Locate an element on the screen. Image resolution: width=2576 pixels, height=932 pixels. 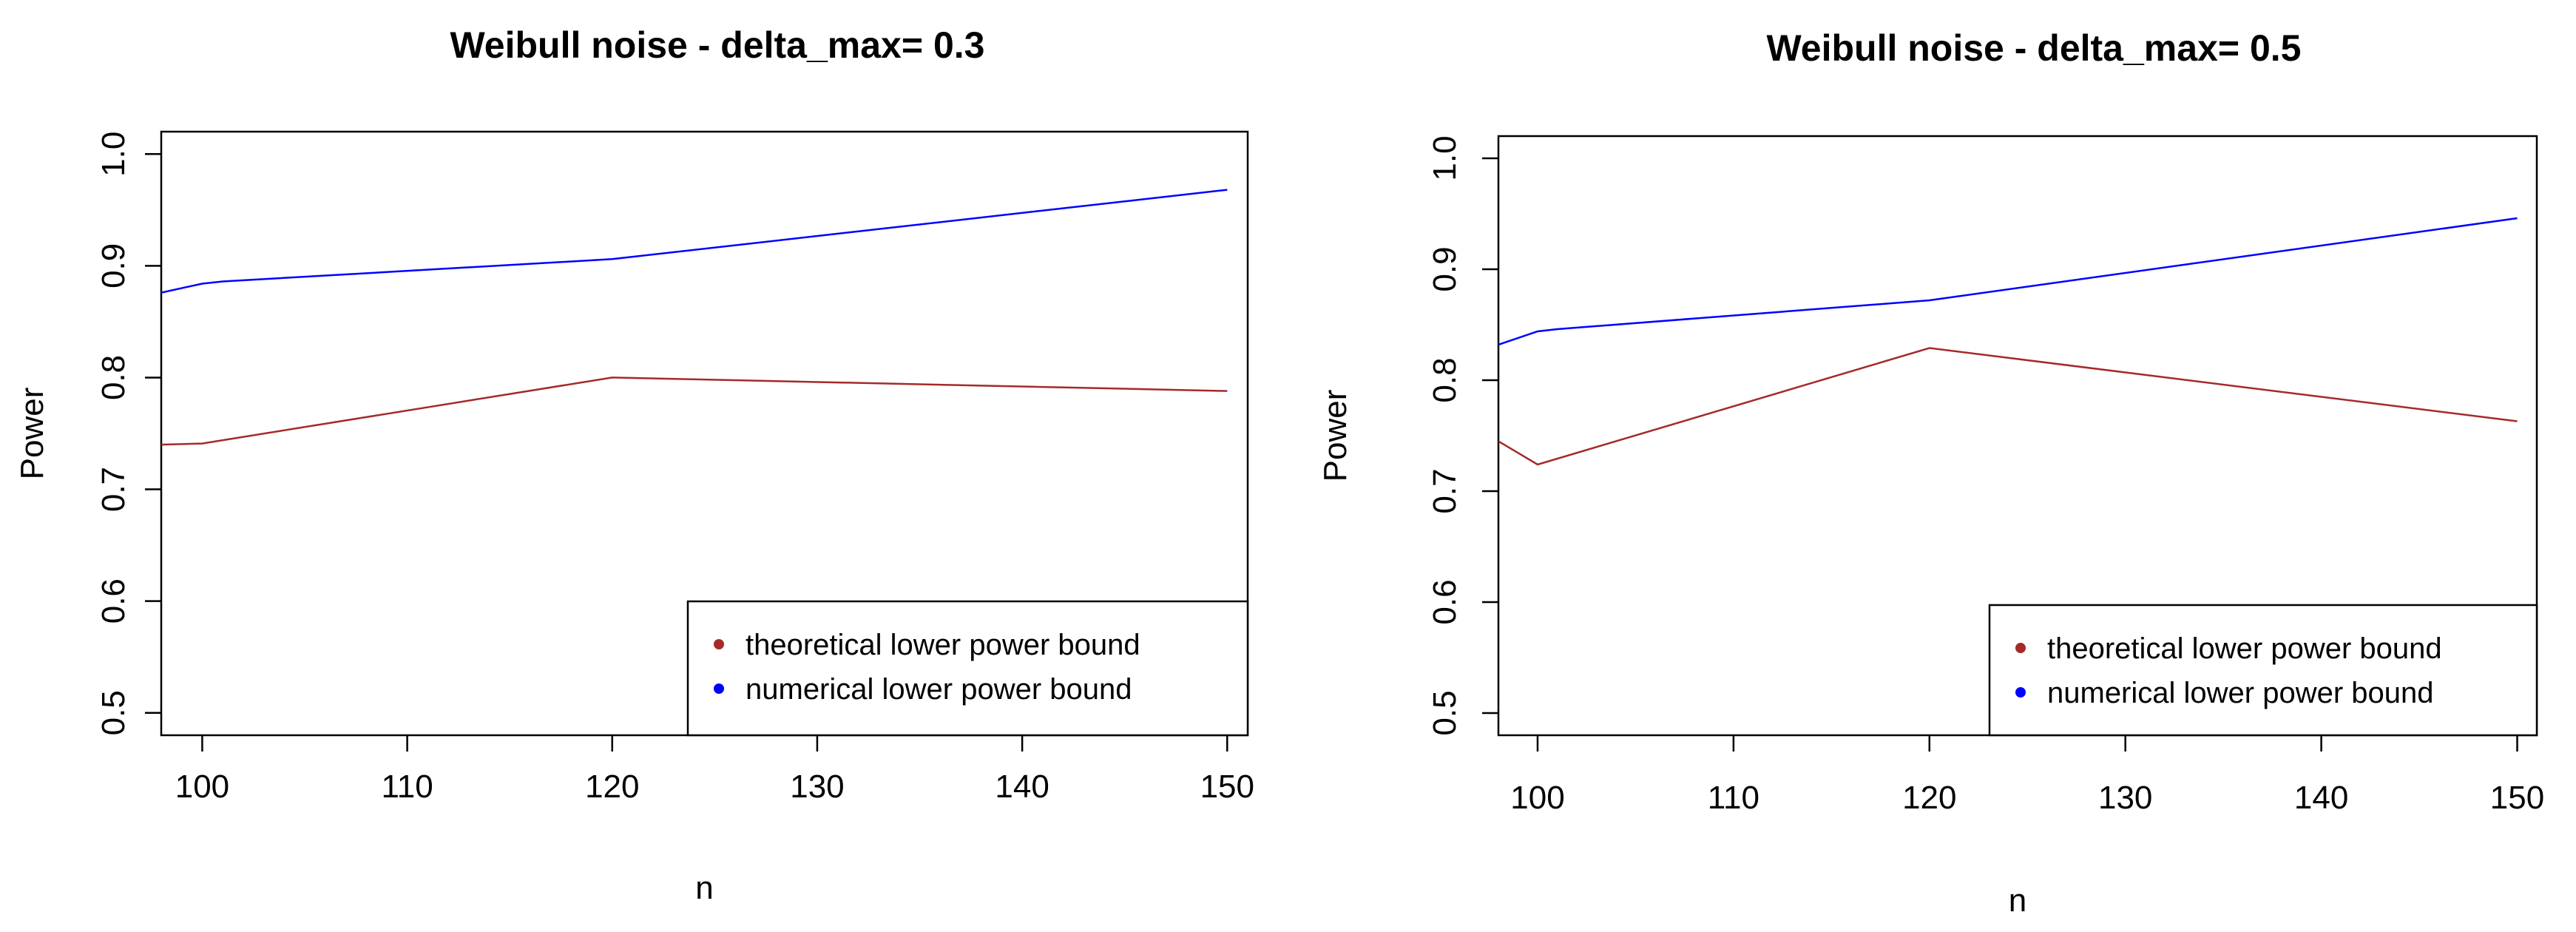
chart-title: Weibull noise - delta_max= 0.5 is located at coordinates (2034, 48).